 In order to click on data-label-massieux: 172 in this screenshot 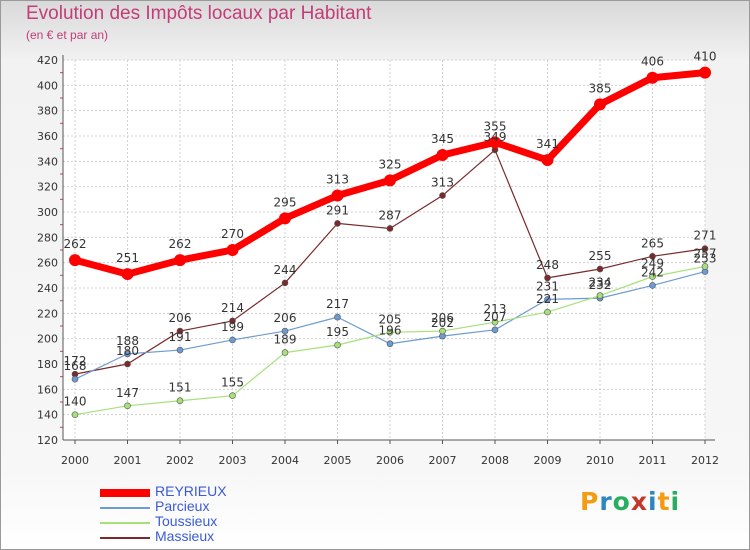, I will do `click(75, 361)`.